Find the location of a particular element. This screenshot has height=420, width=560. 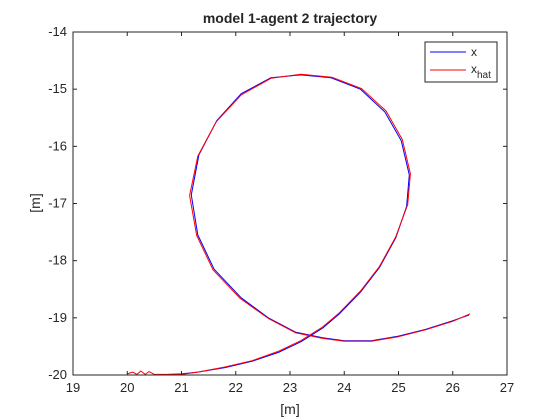

x-tick-label: 21 is located at coordinates (181, 387).